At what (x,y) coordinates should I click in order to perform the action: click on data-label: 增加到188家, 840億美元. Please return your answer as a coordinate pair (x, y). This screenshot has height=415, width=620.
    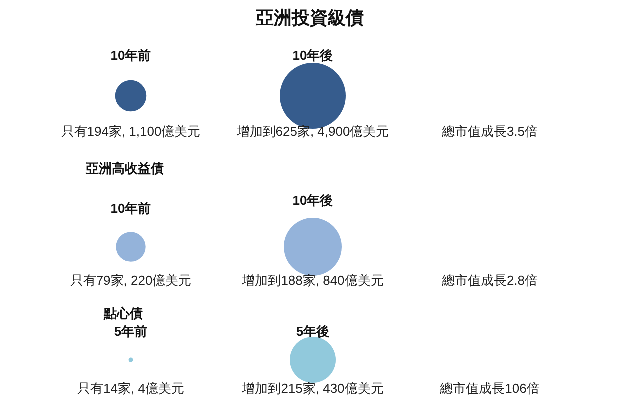
    Looking at the image, I should click on (312, 280).